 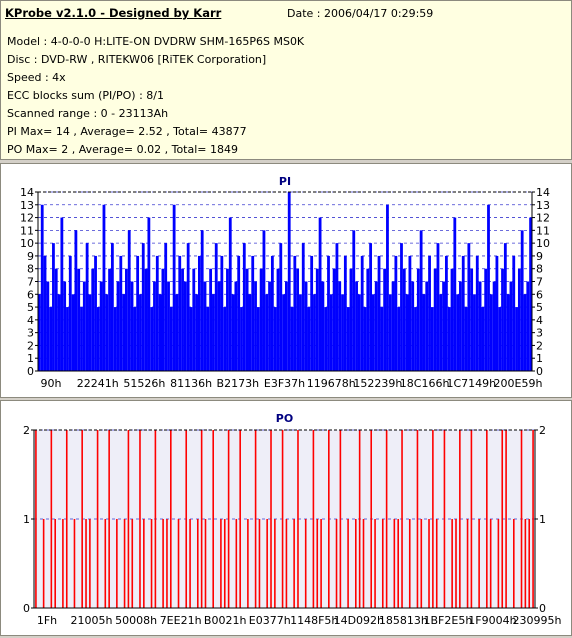 What do you see at coordinates (539, 256) in the screenshot?
I see `y-tick-label-right: 9` at bounding box center [539, 256].